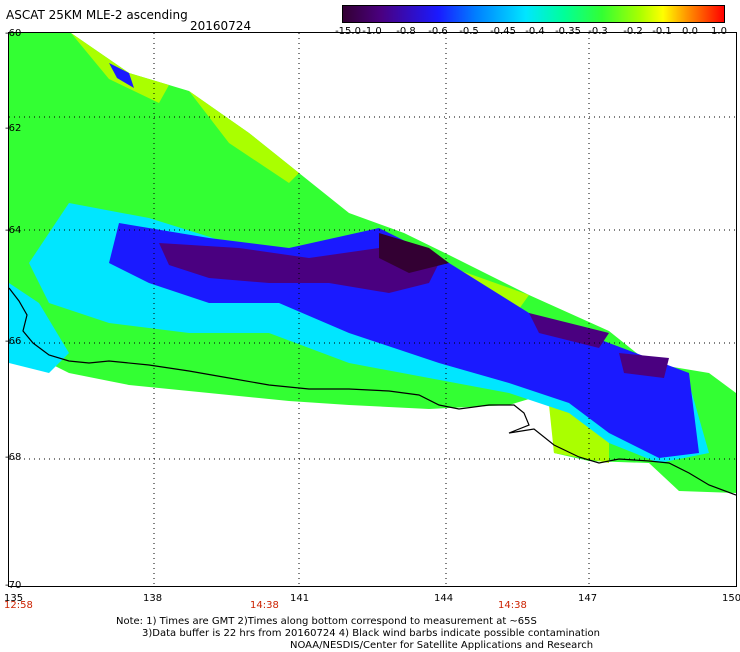 This screenshot has width=740, height=652. I want to click on lon-label: 138, so click(153, 598).